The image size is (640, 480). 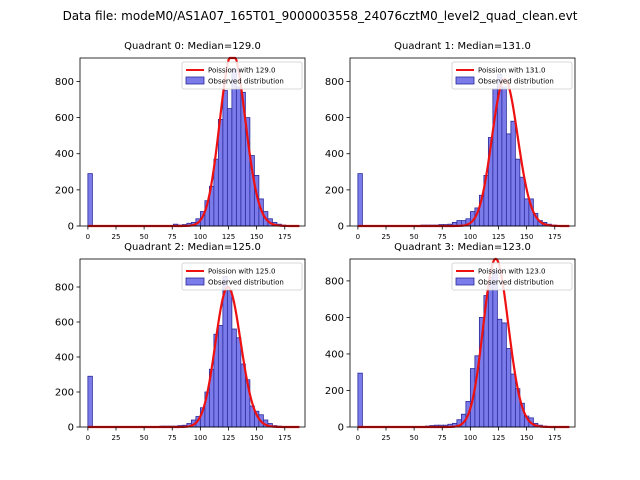 I want to click on panel-title: Quadrant 0: Median=129.0, so click(x=192, y=46).